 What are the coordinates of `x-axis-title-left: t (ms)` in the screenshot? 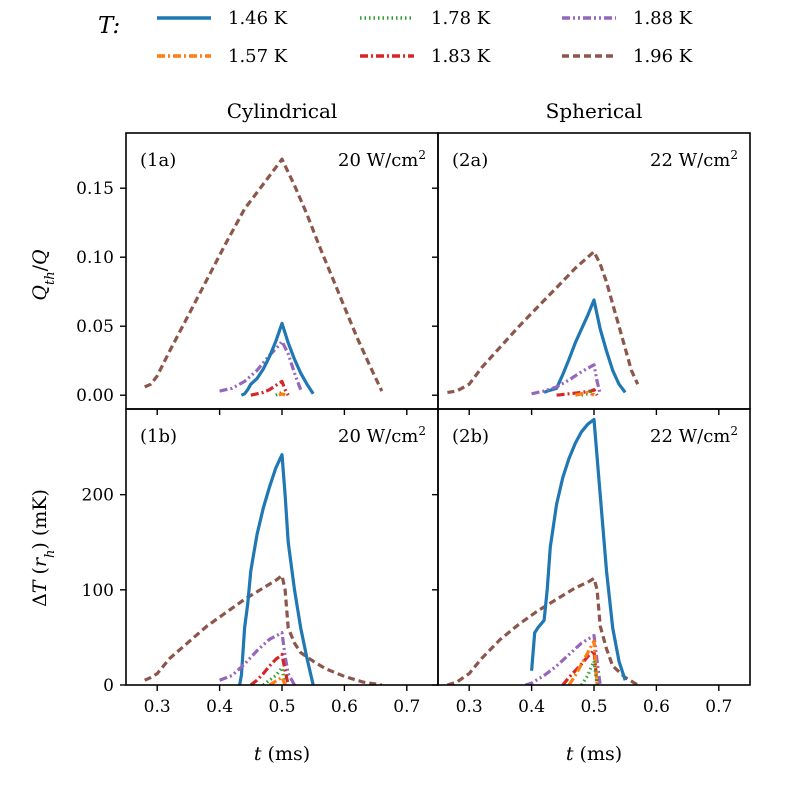 It's located at (282, 754).